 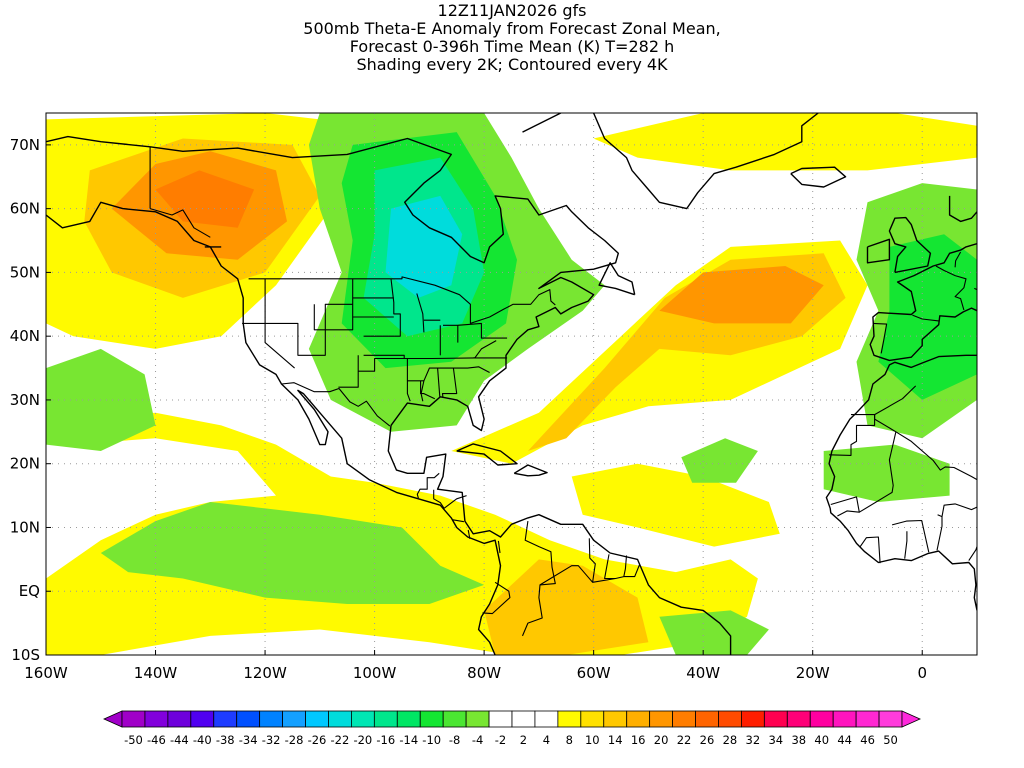 What do you see at coordinates (546, 740) in the screenshot?
I see `colorbar-label: 4` at bounding box center [546, 740].